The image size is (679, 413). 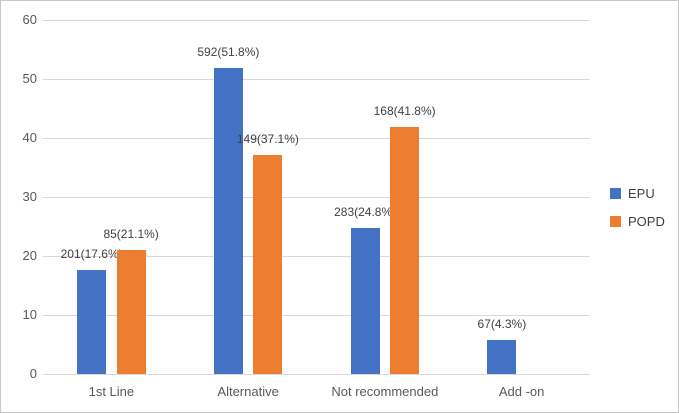 What do you see at coordinates (228, 52) in the screenshot?
I see `data-label-epu-1: 592(51.8%)` at bounding box center [228, 52].